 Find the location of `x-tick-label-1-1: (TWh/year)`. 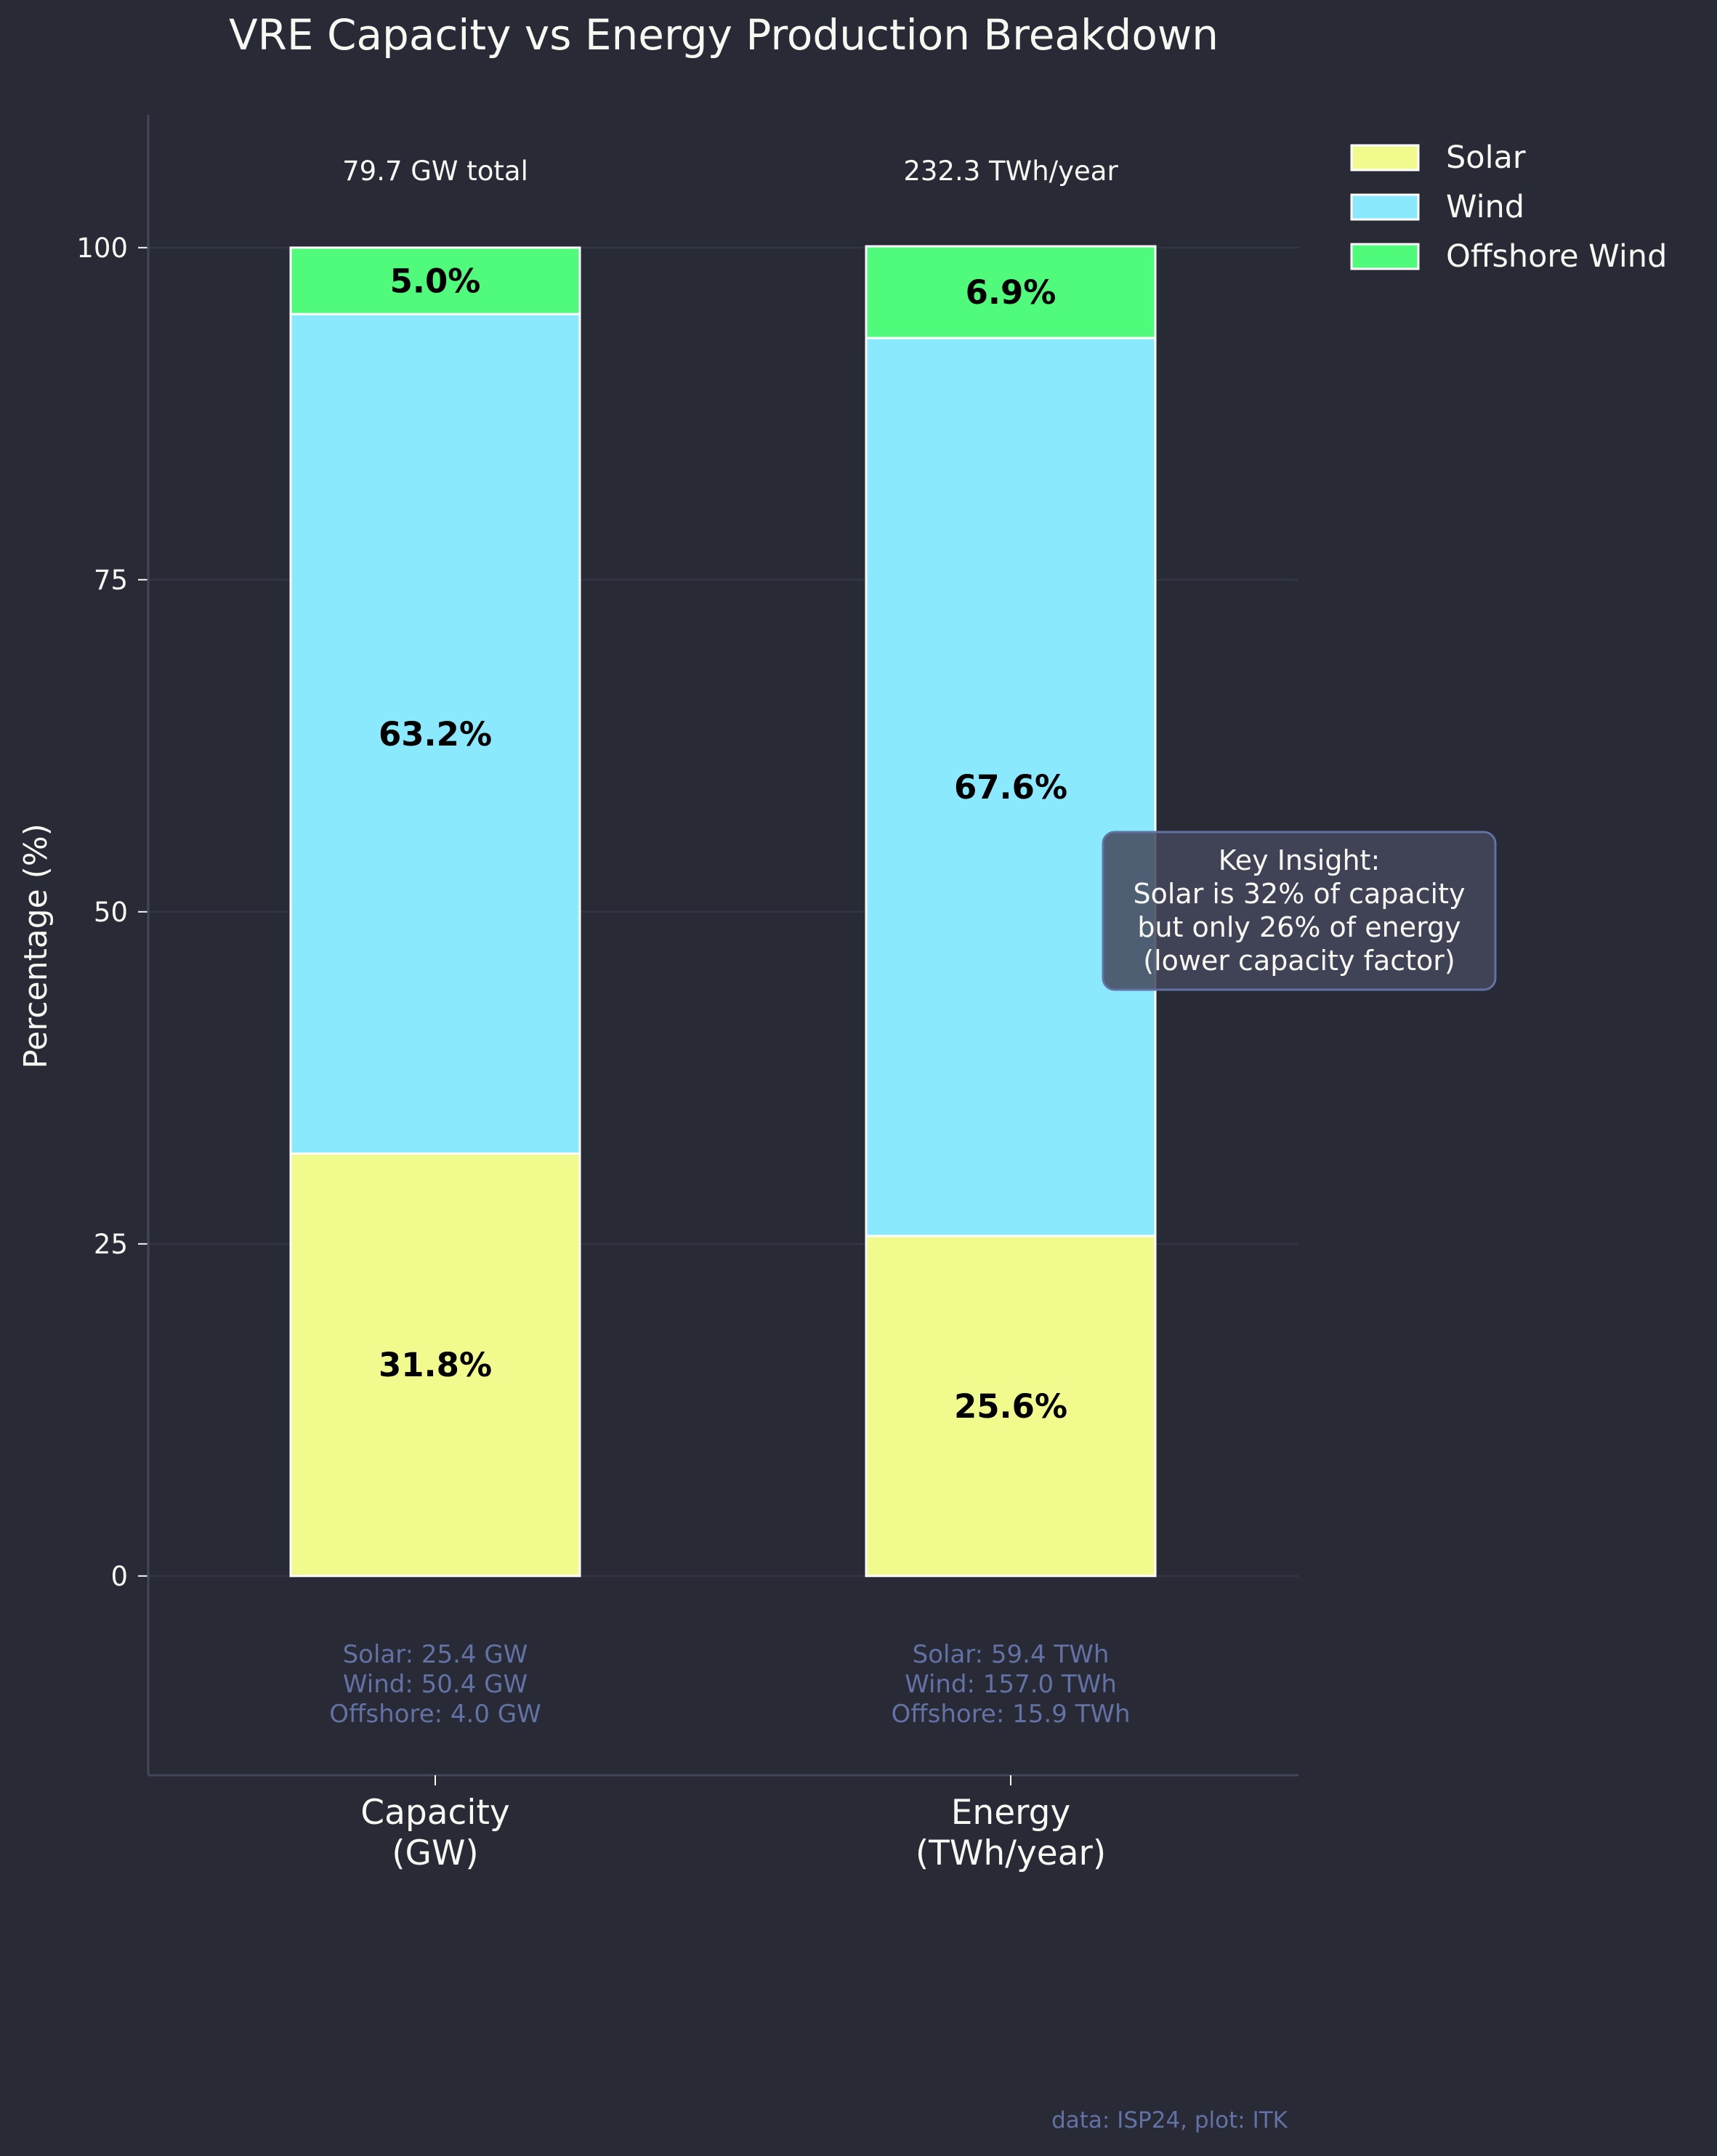

x-tick-label-1-1: (TWh/year) is located at coordinates (1011, 1853).